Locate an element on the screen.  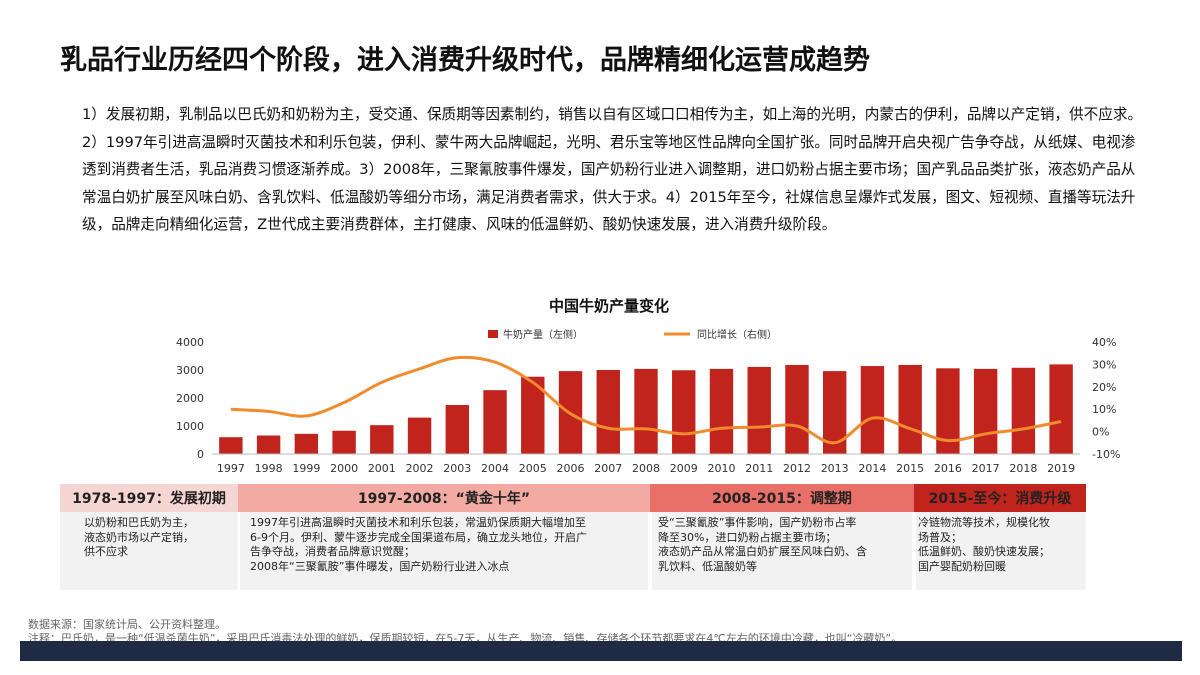
stage-bar-early: 1978-1997：发展初期 is located at coordinates (149, 498).